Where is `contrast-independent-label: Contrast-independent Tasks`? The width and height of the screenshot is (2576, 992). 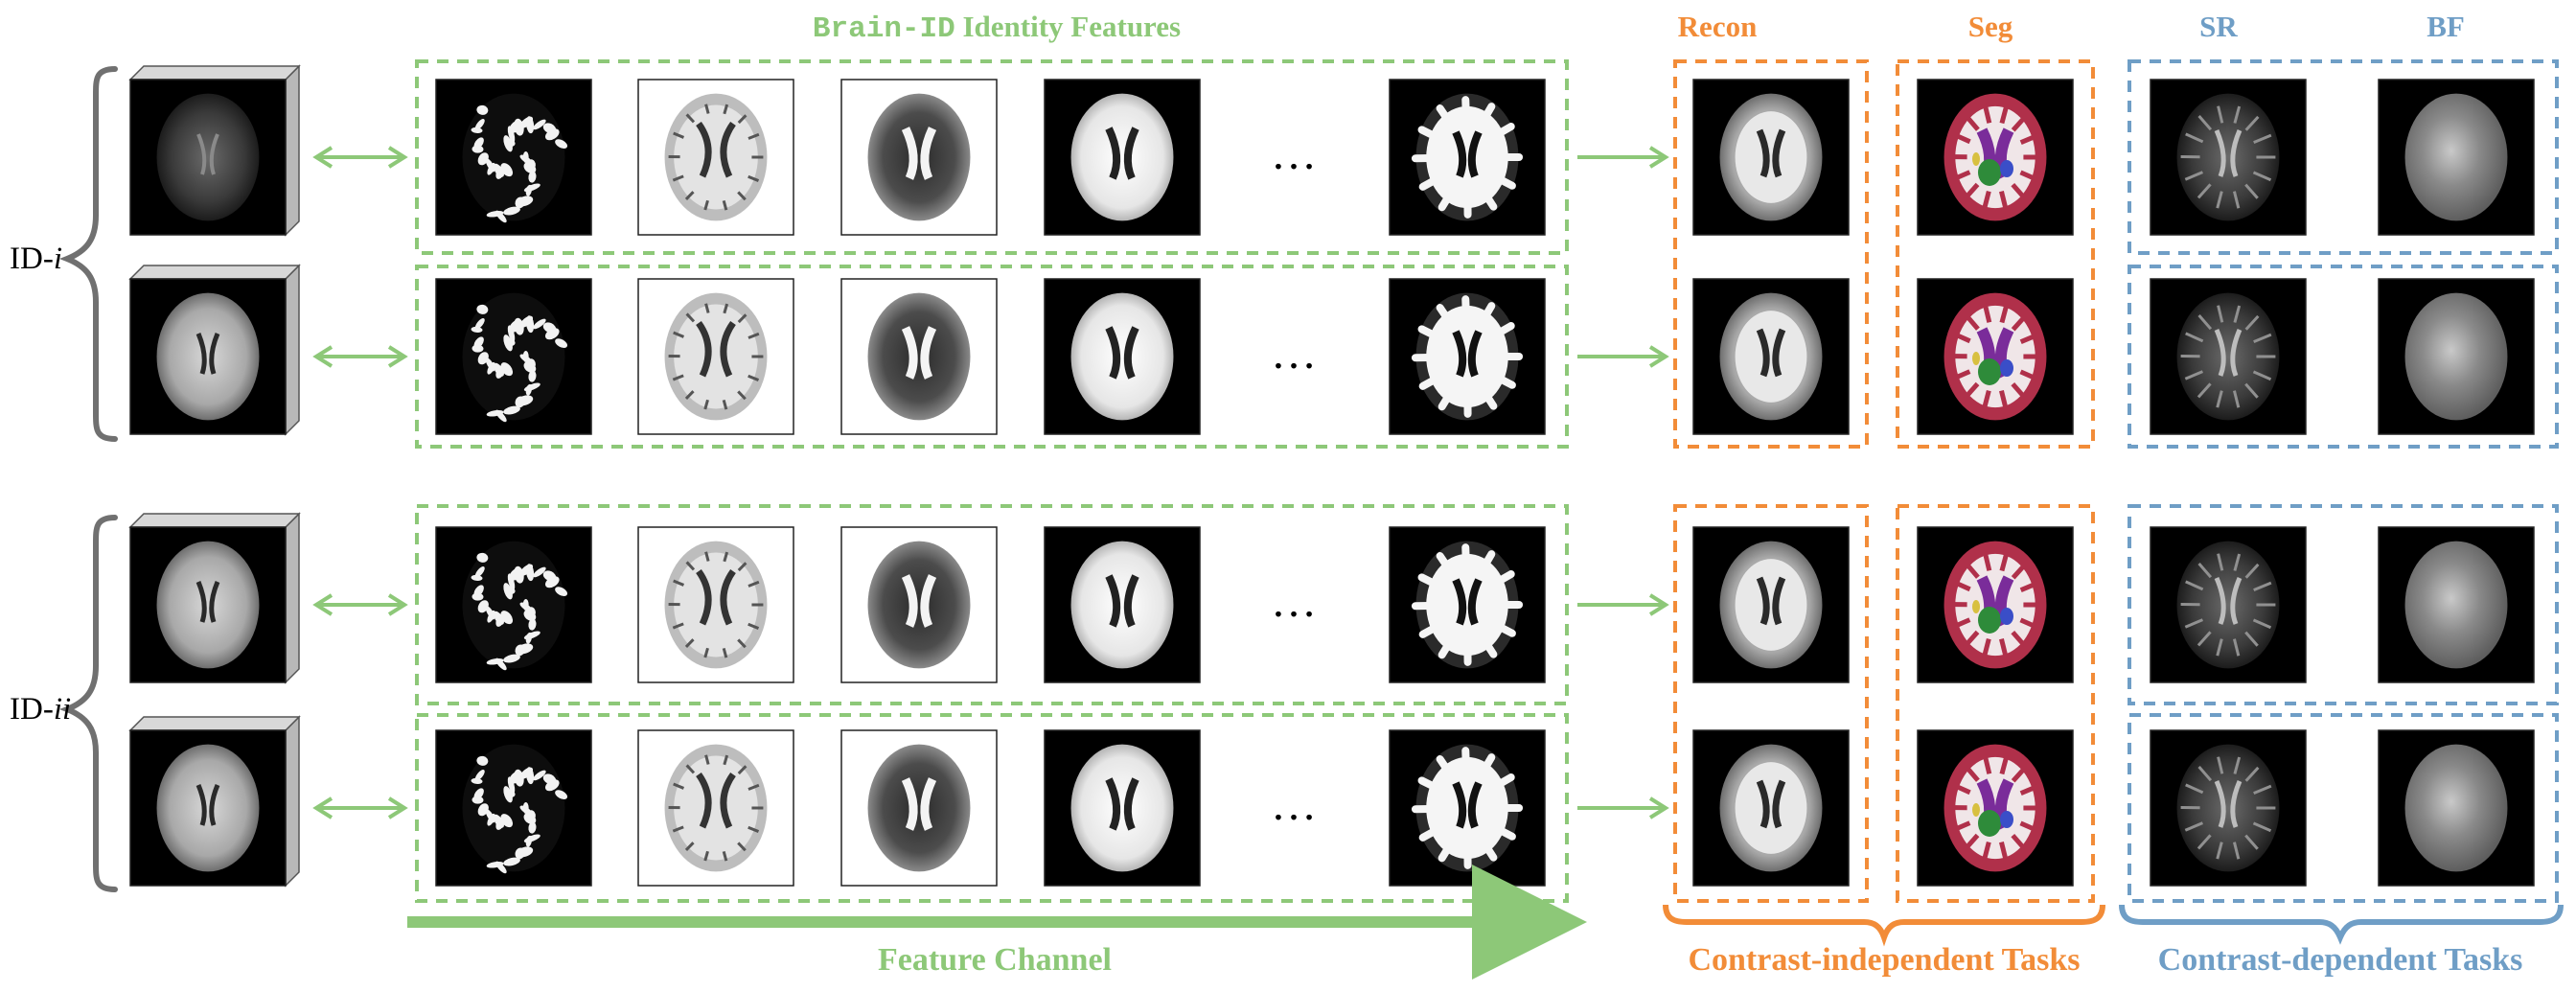 contrast-independent-label: Contrast-independent Tasks is located at coordinates (1884, 960).